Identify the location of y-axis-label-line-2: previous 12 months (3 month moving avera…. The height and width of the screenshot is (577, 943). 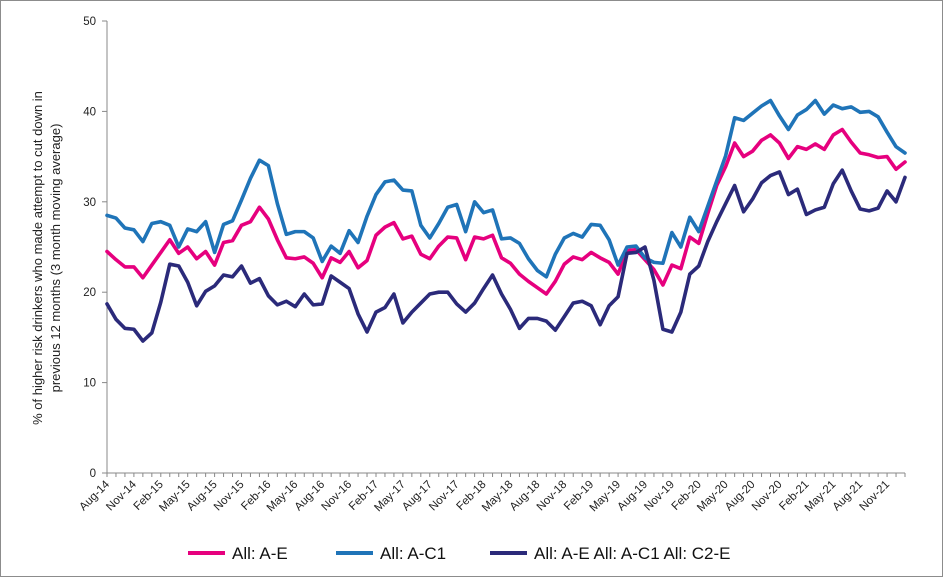
(55, 258).